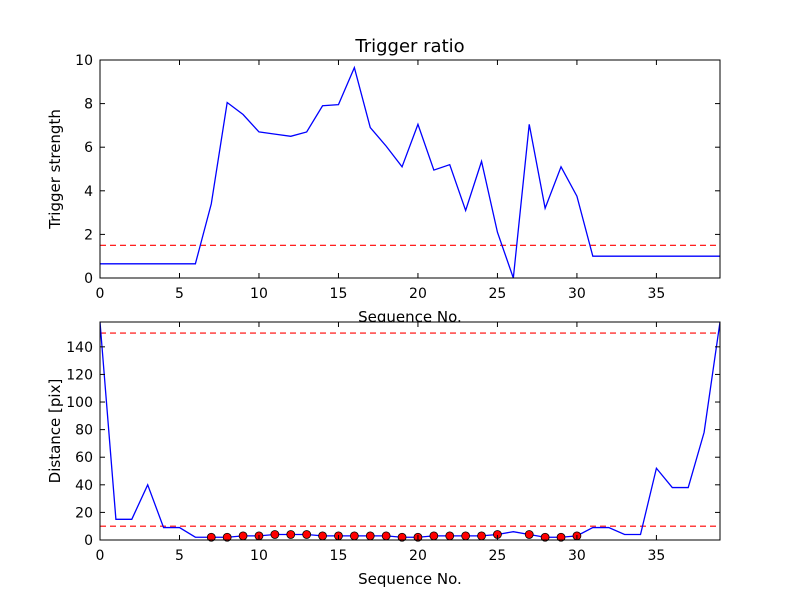  What do you see at coordinates (88, 192) in the screenshot?
I see `top-y-tick-label: 4` at bounding box center [88, 192].